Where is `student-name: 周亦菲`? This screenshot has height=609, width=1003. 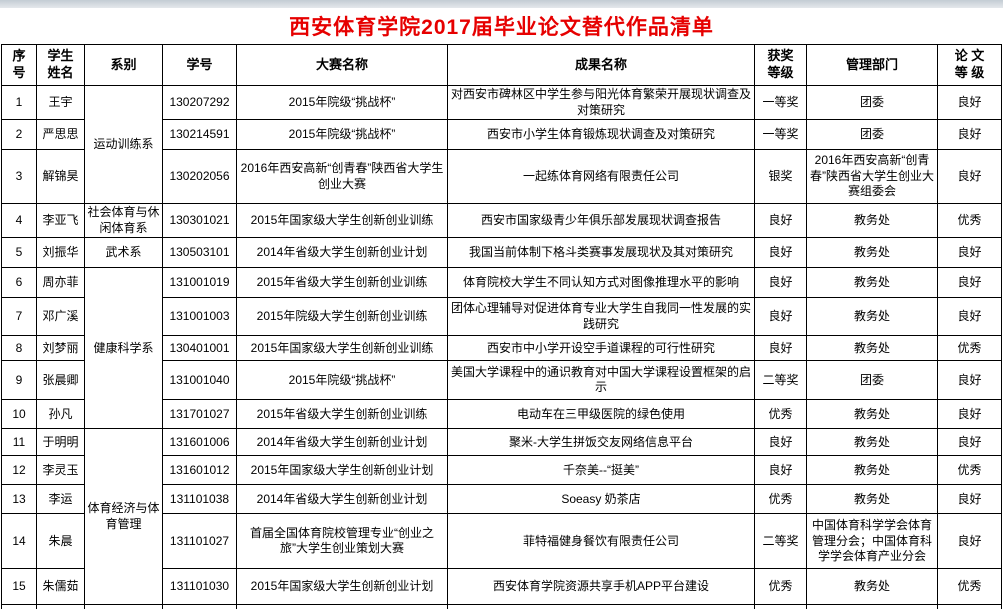
student-name: 周亦菲 is located at coordinates (60, 283).